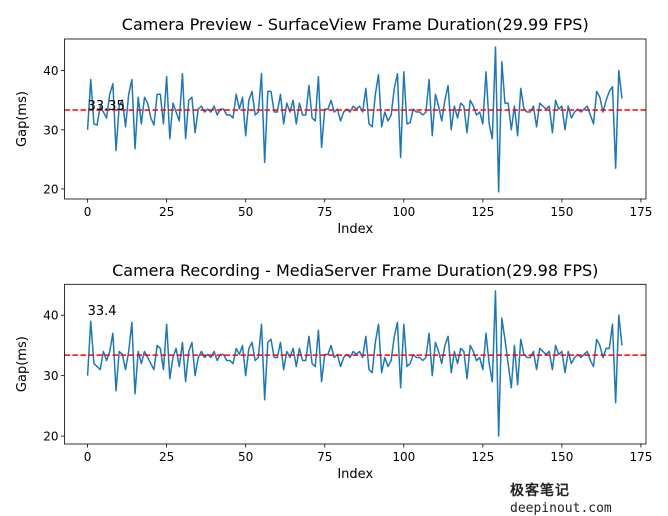 The height and width of the screenshot is (516, 668). I want to click on watermark-cn: 极客笔记, so click(540, 491).